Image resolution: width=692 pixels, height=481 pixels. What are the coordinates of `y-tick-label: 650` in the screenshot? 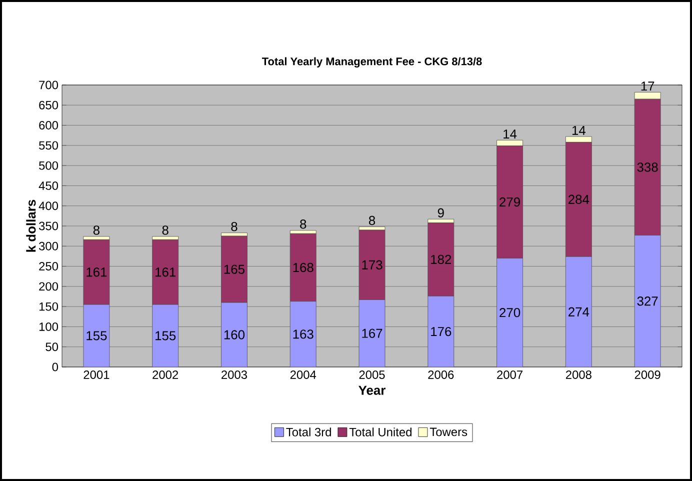 It's located at (48, 105).